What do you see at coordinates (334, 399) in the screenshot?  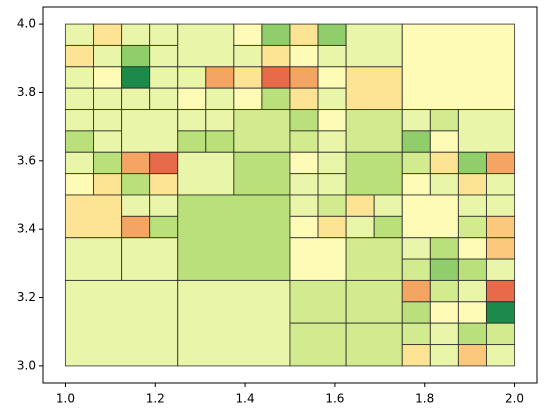 I see `x-tick-label: 1.6` at bounding box center [334, 399].